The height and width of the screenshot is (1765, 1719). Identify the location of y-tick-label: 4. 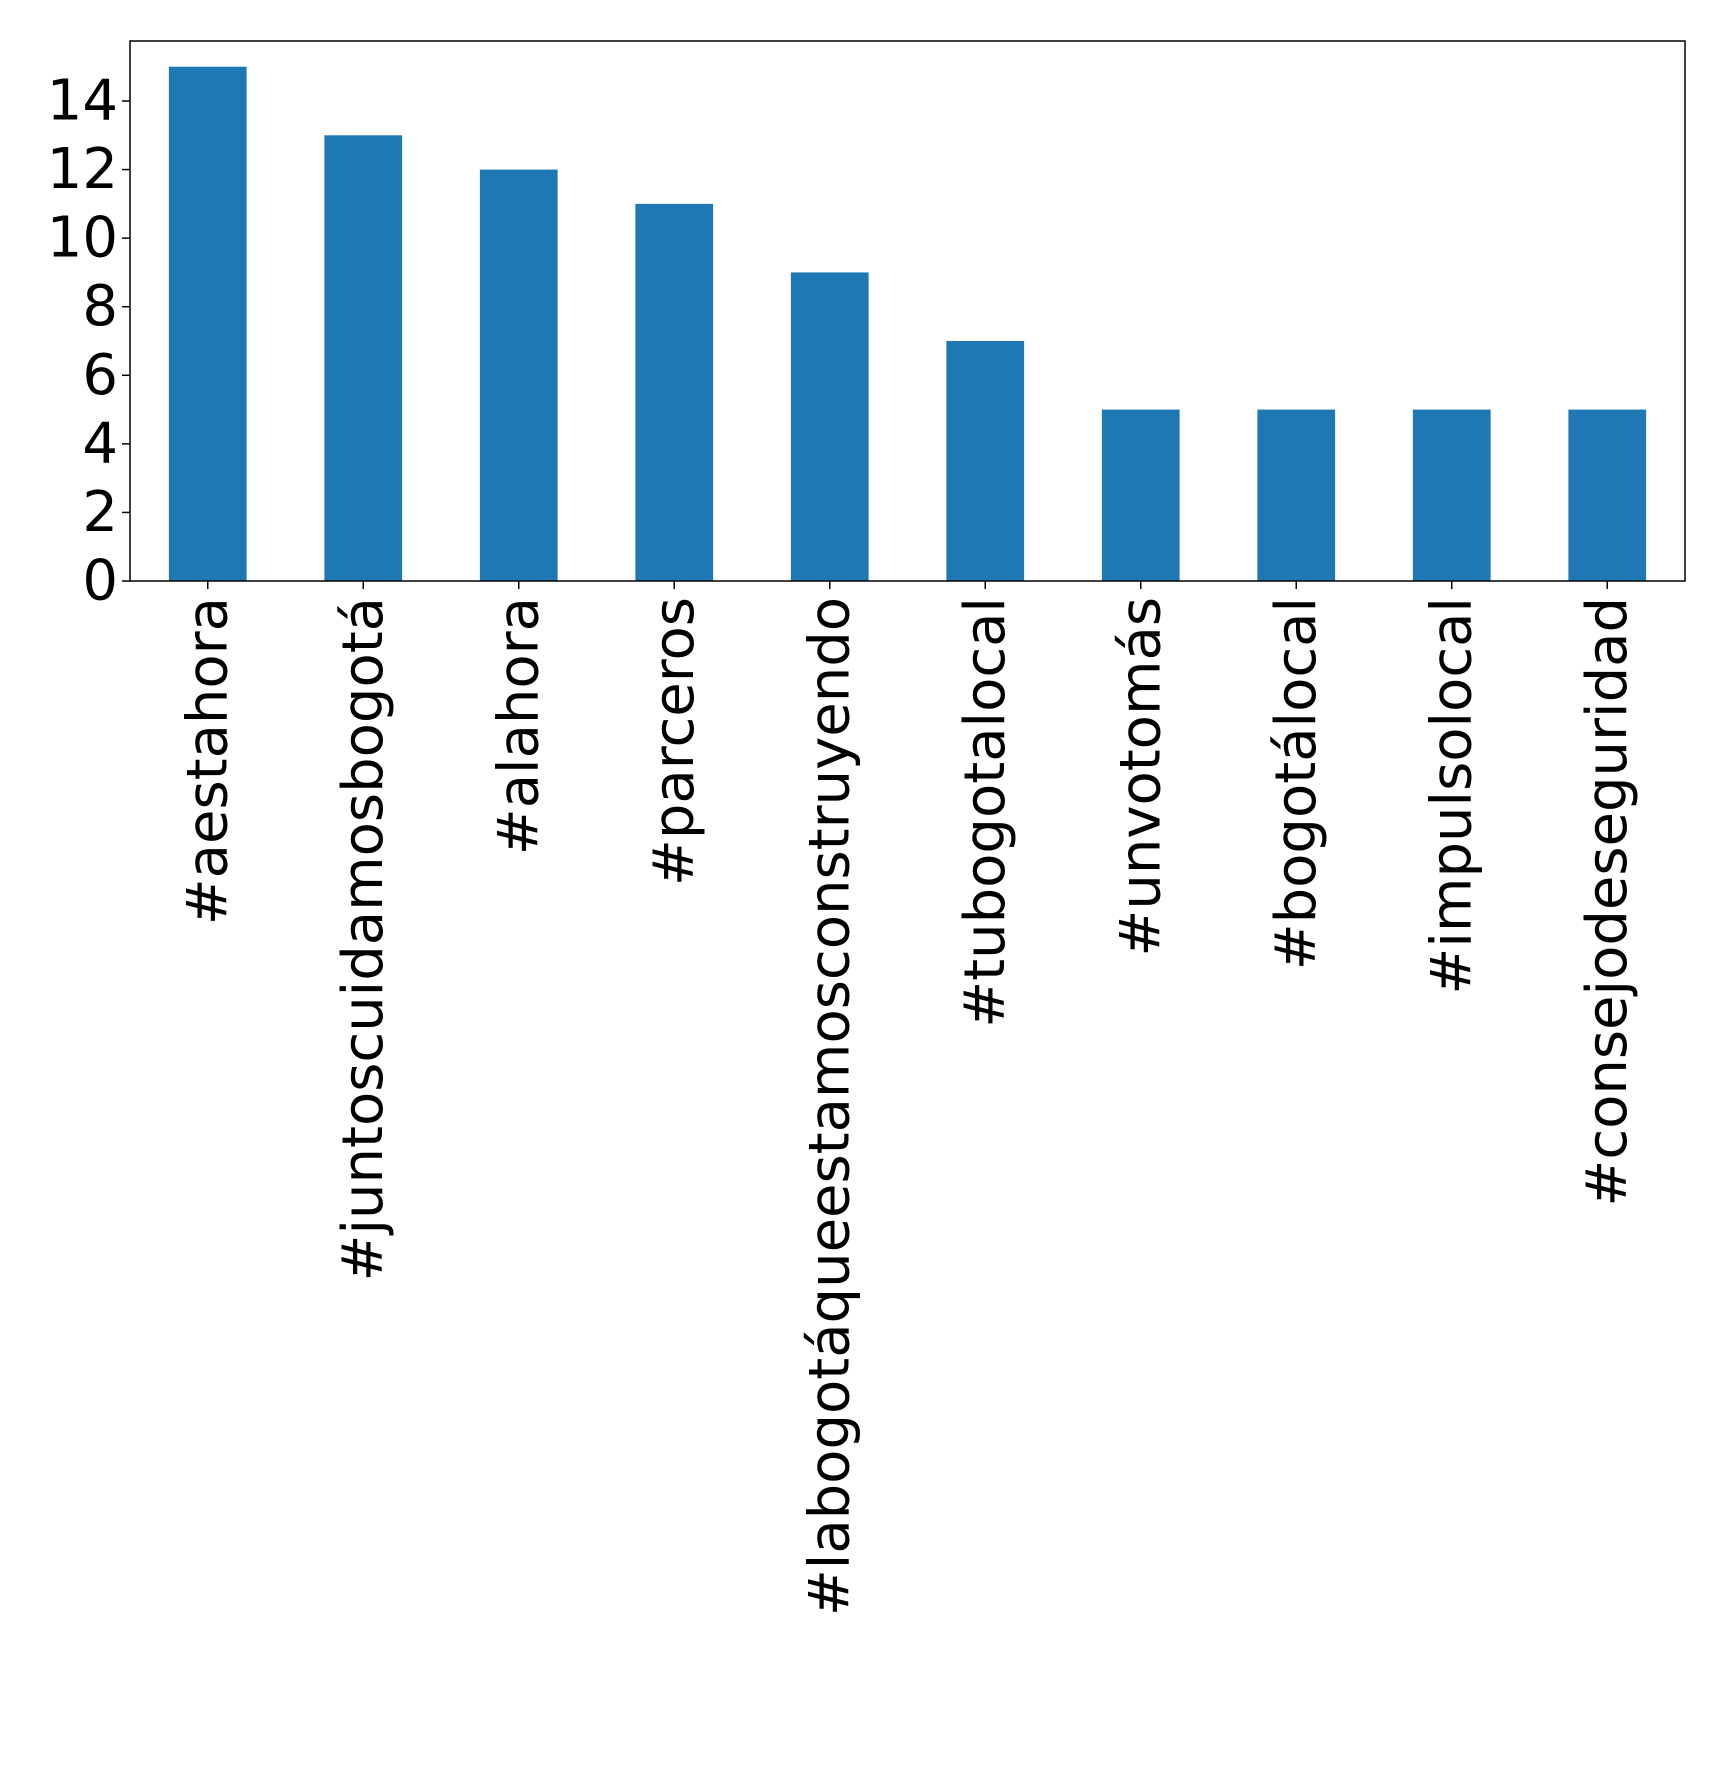
(100, 443).